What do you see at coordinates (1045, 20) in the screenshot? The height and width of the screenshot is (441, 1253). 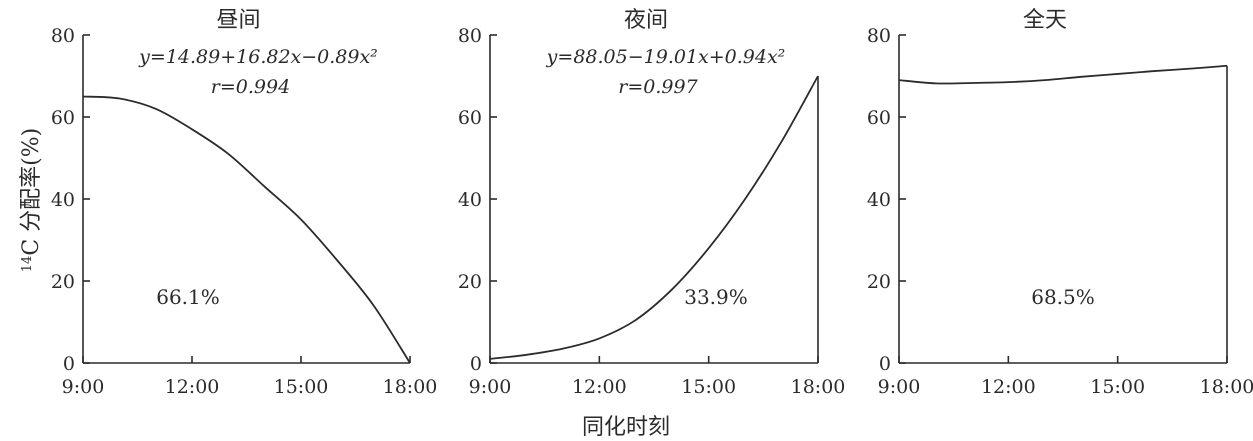 I see `panel-title: 全天` at bounding box center [1045, 20].